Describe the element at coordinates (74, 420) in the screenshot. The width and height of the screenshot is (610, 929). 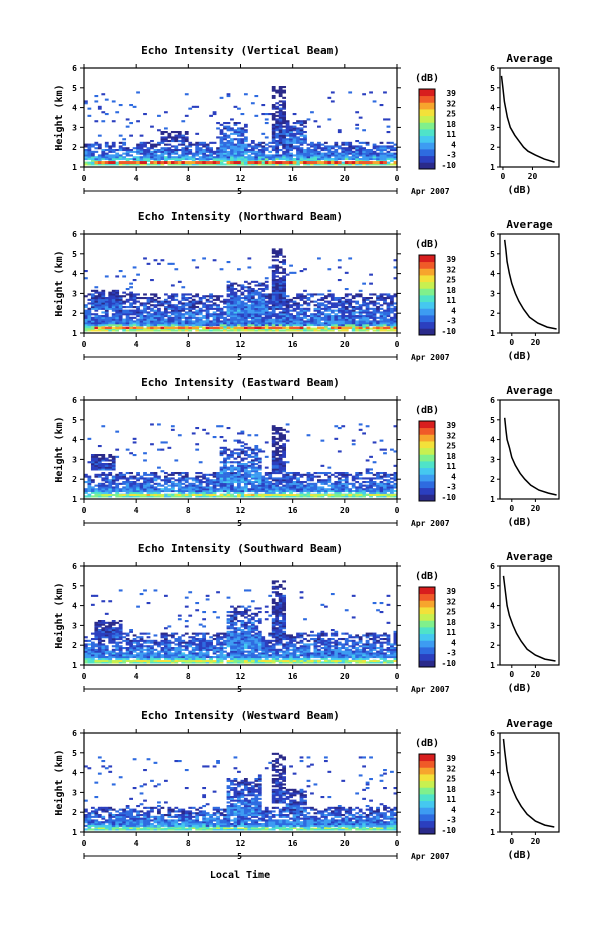
I see `y-tick-label: 5` at that location.